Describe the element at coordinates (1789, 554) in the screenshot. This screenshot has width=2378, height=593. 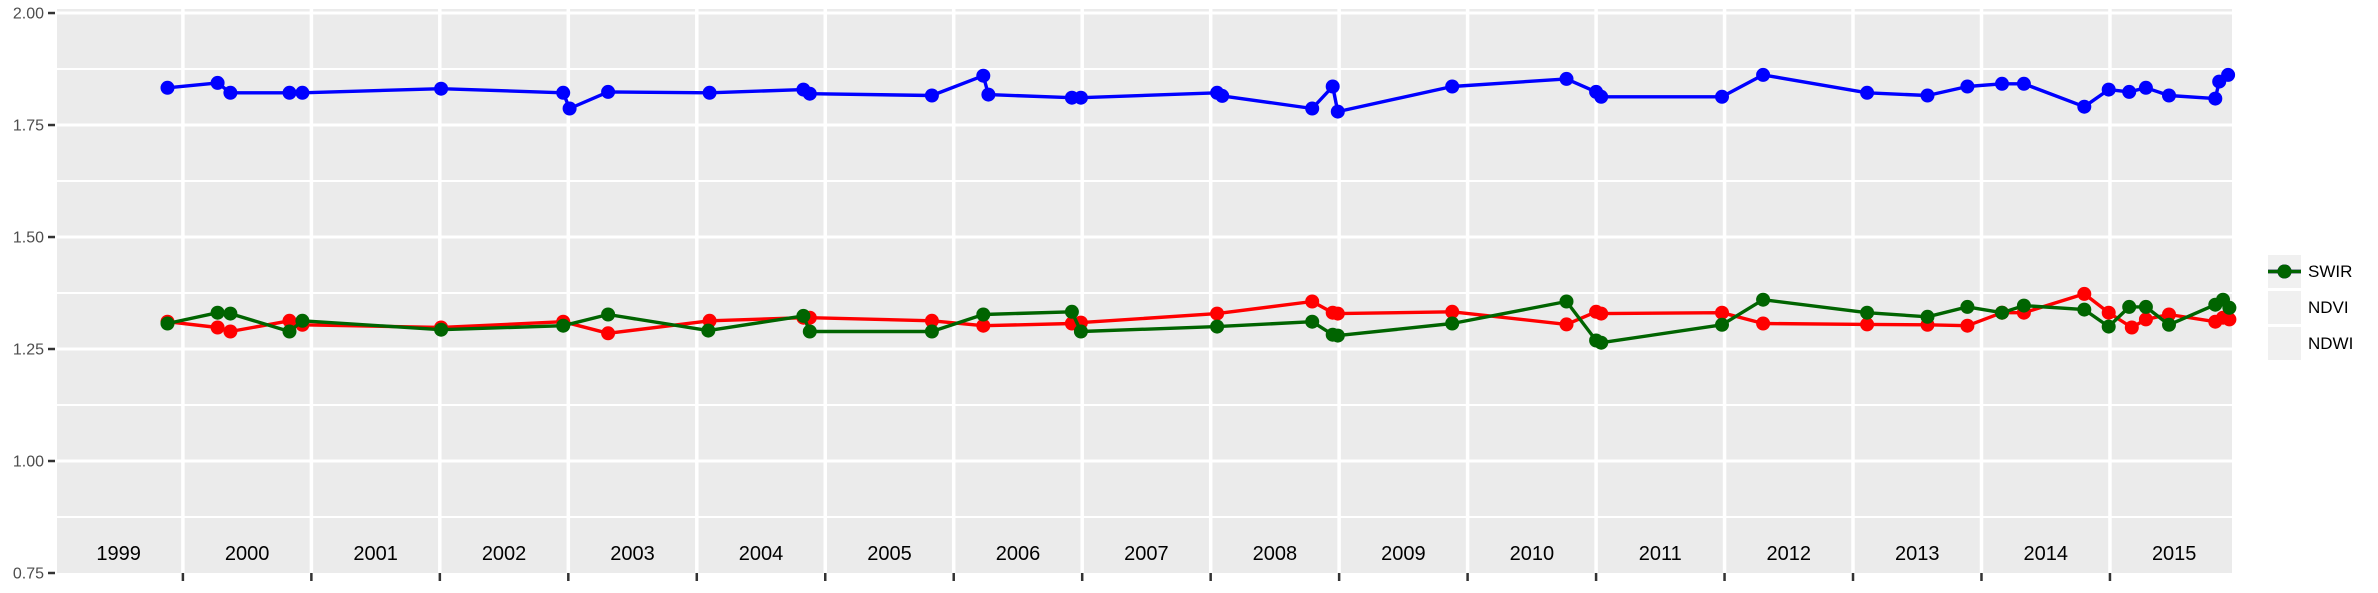
I see `x-year-label: 2012` at that location.